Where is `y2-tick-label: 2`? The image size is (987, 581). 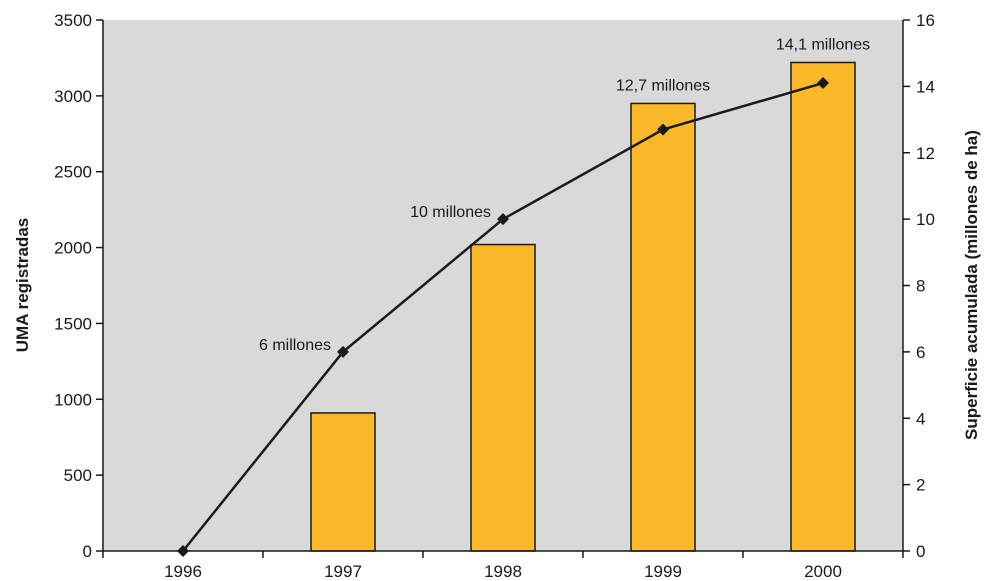
y2-tick-label: 2 is located at coordinates (920, 485).